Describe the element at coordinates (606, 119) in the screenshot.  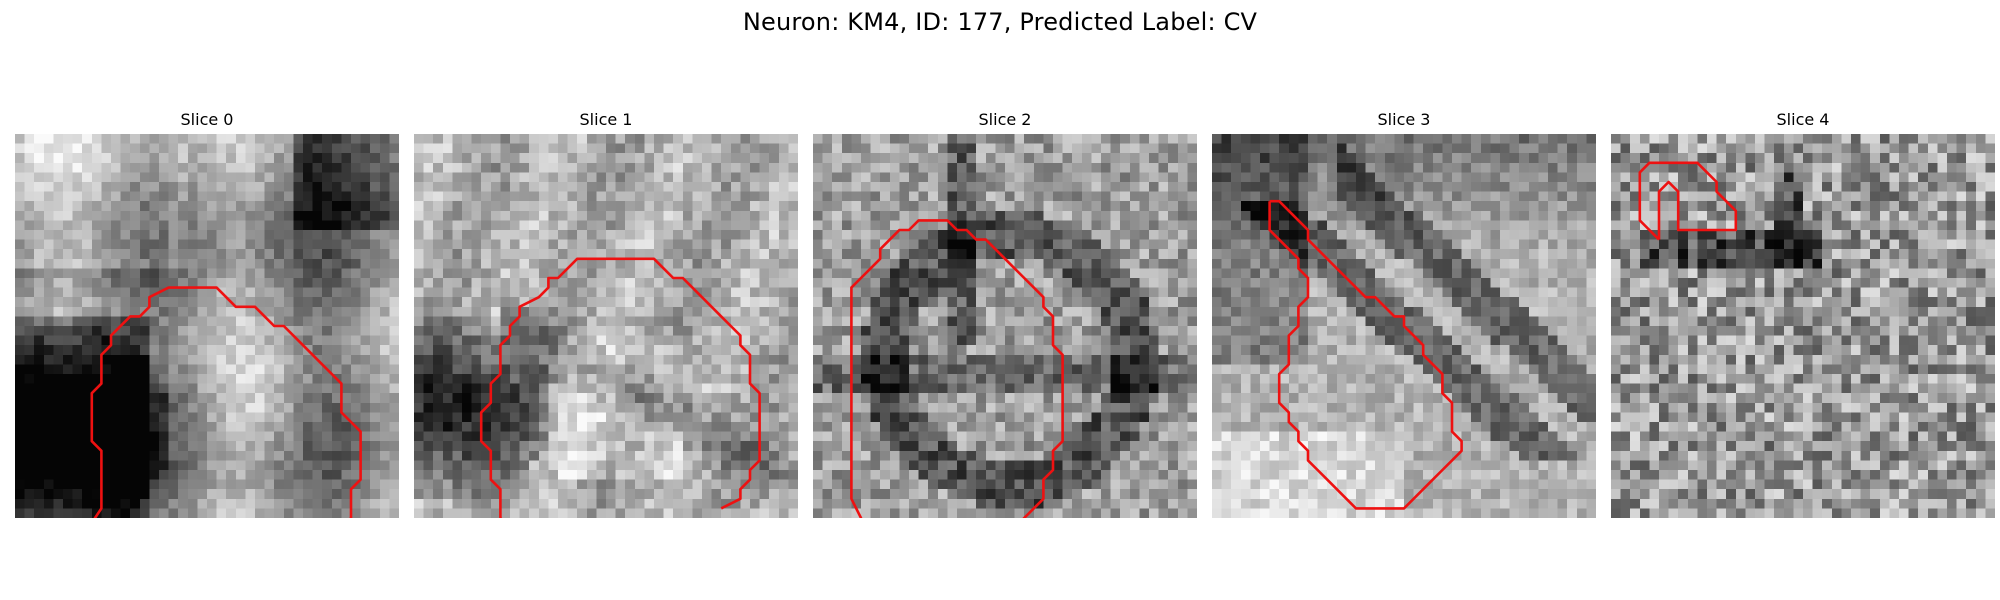
I see `slice-1-title: Slice 1` at that location.